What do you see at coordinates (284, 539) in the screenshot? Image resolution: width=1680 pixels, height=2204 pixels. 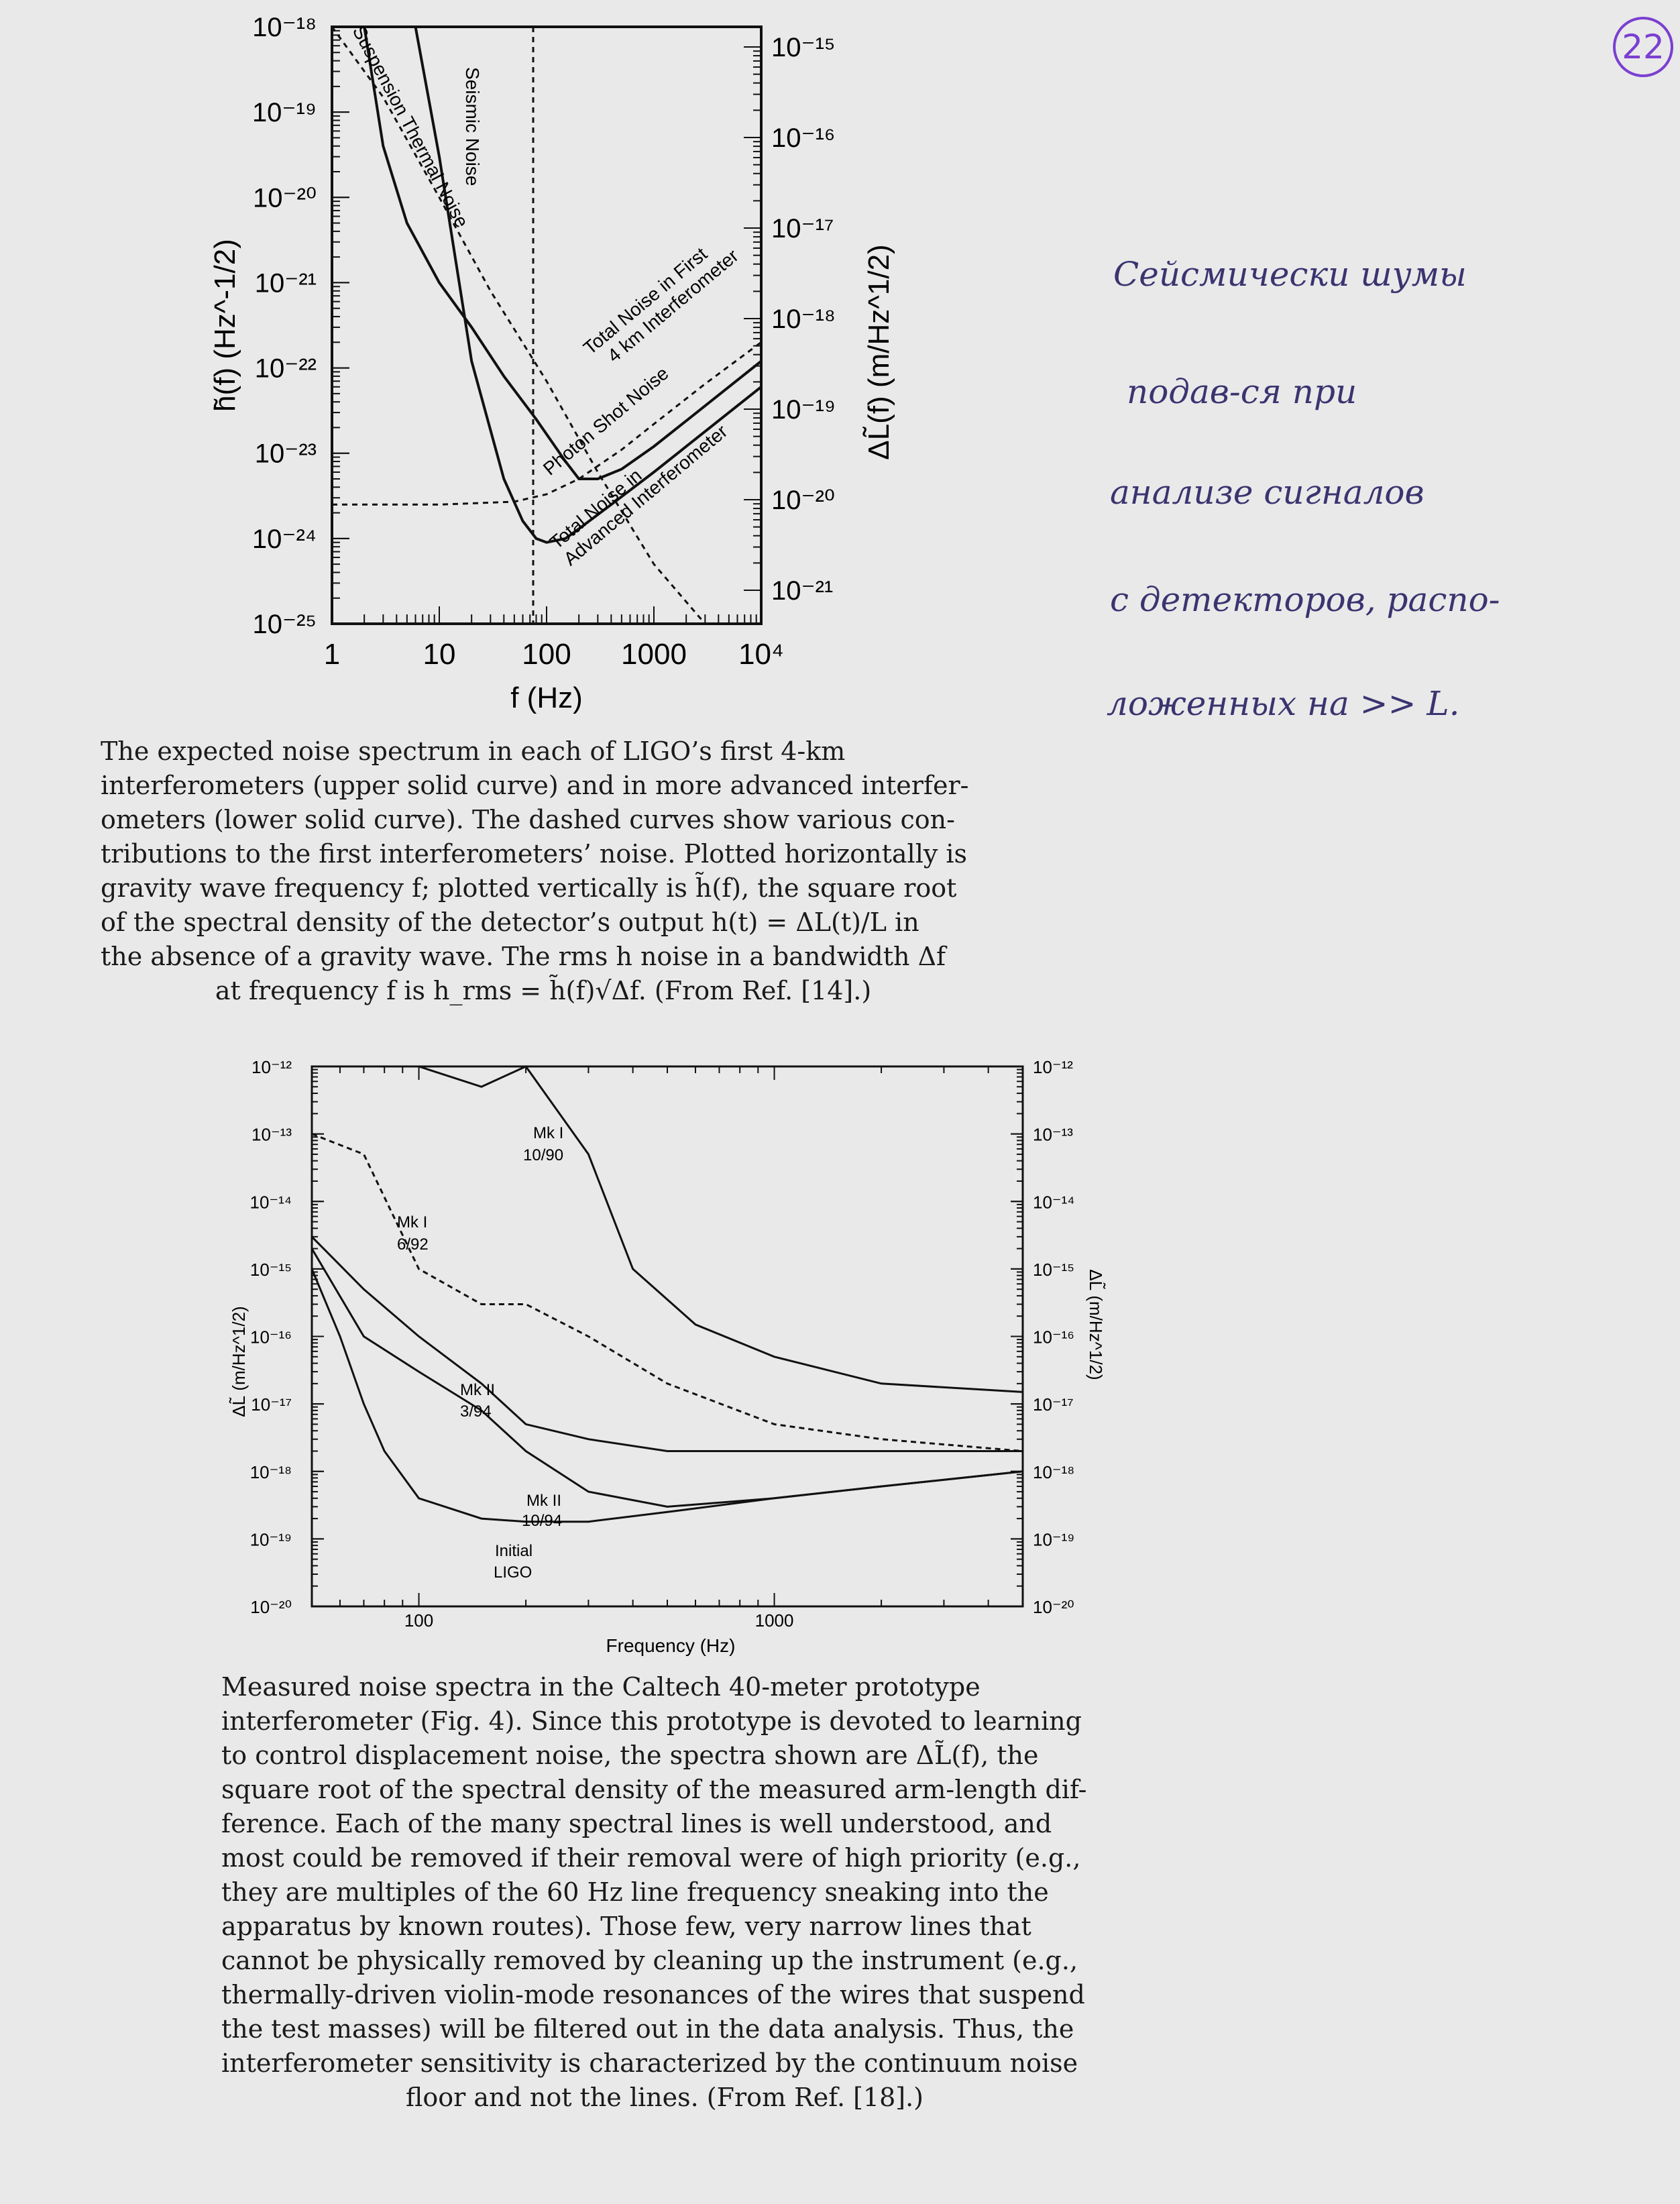 I see `figure-1-y-tick-label: 10⁻²⁴` at bounding box center [284, 539].